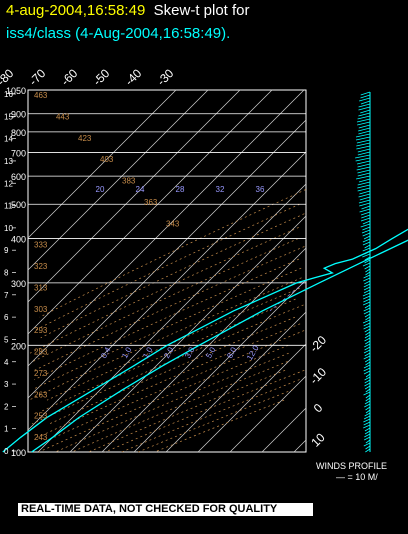 This screenshot has width=408, height=534. Describe the element at coordinates (253, 352) in the screenshot. I see `mixing-ratio-low-label: 12.0` at that location.